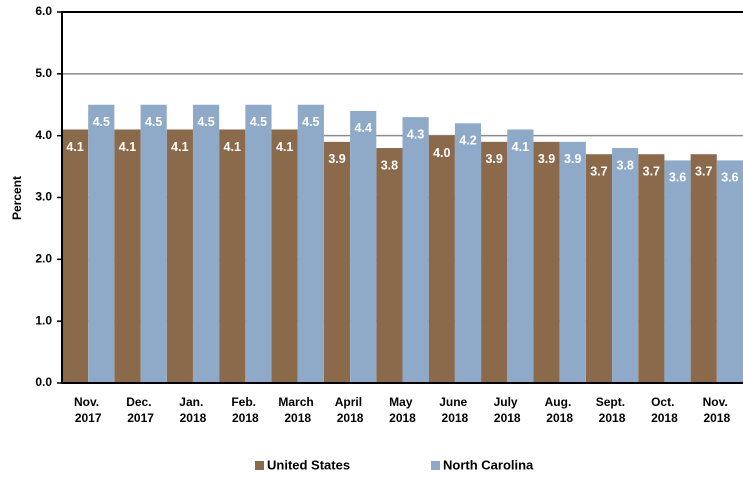  I want to click on x-tick-label: Oct. 2018, so click(664, 410).